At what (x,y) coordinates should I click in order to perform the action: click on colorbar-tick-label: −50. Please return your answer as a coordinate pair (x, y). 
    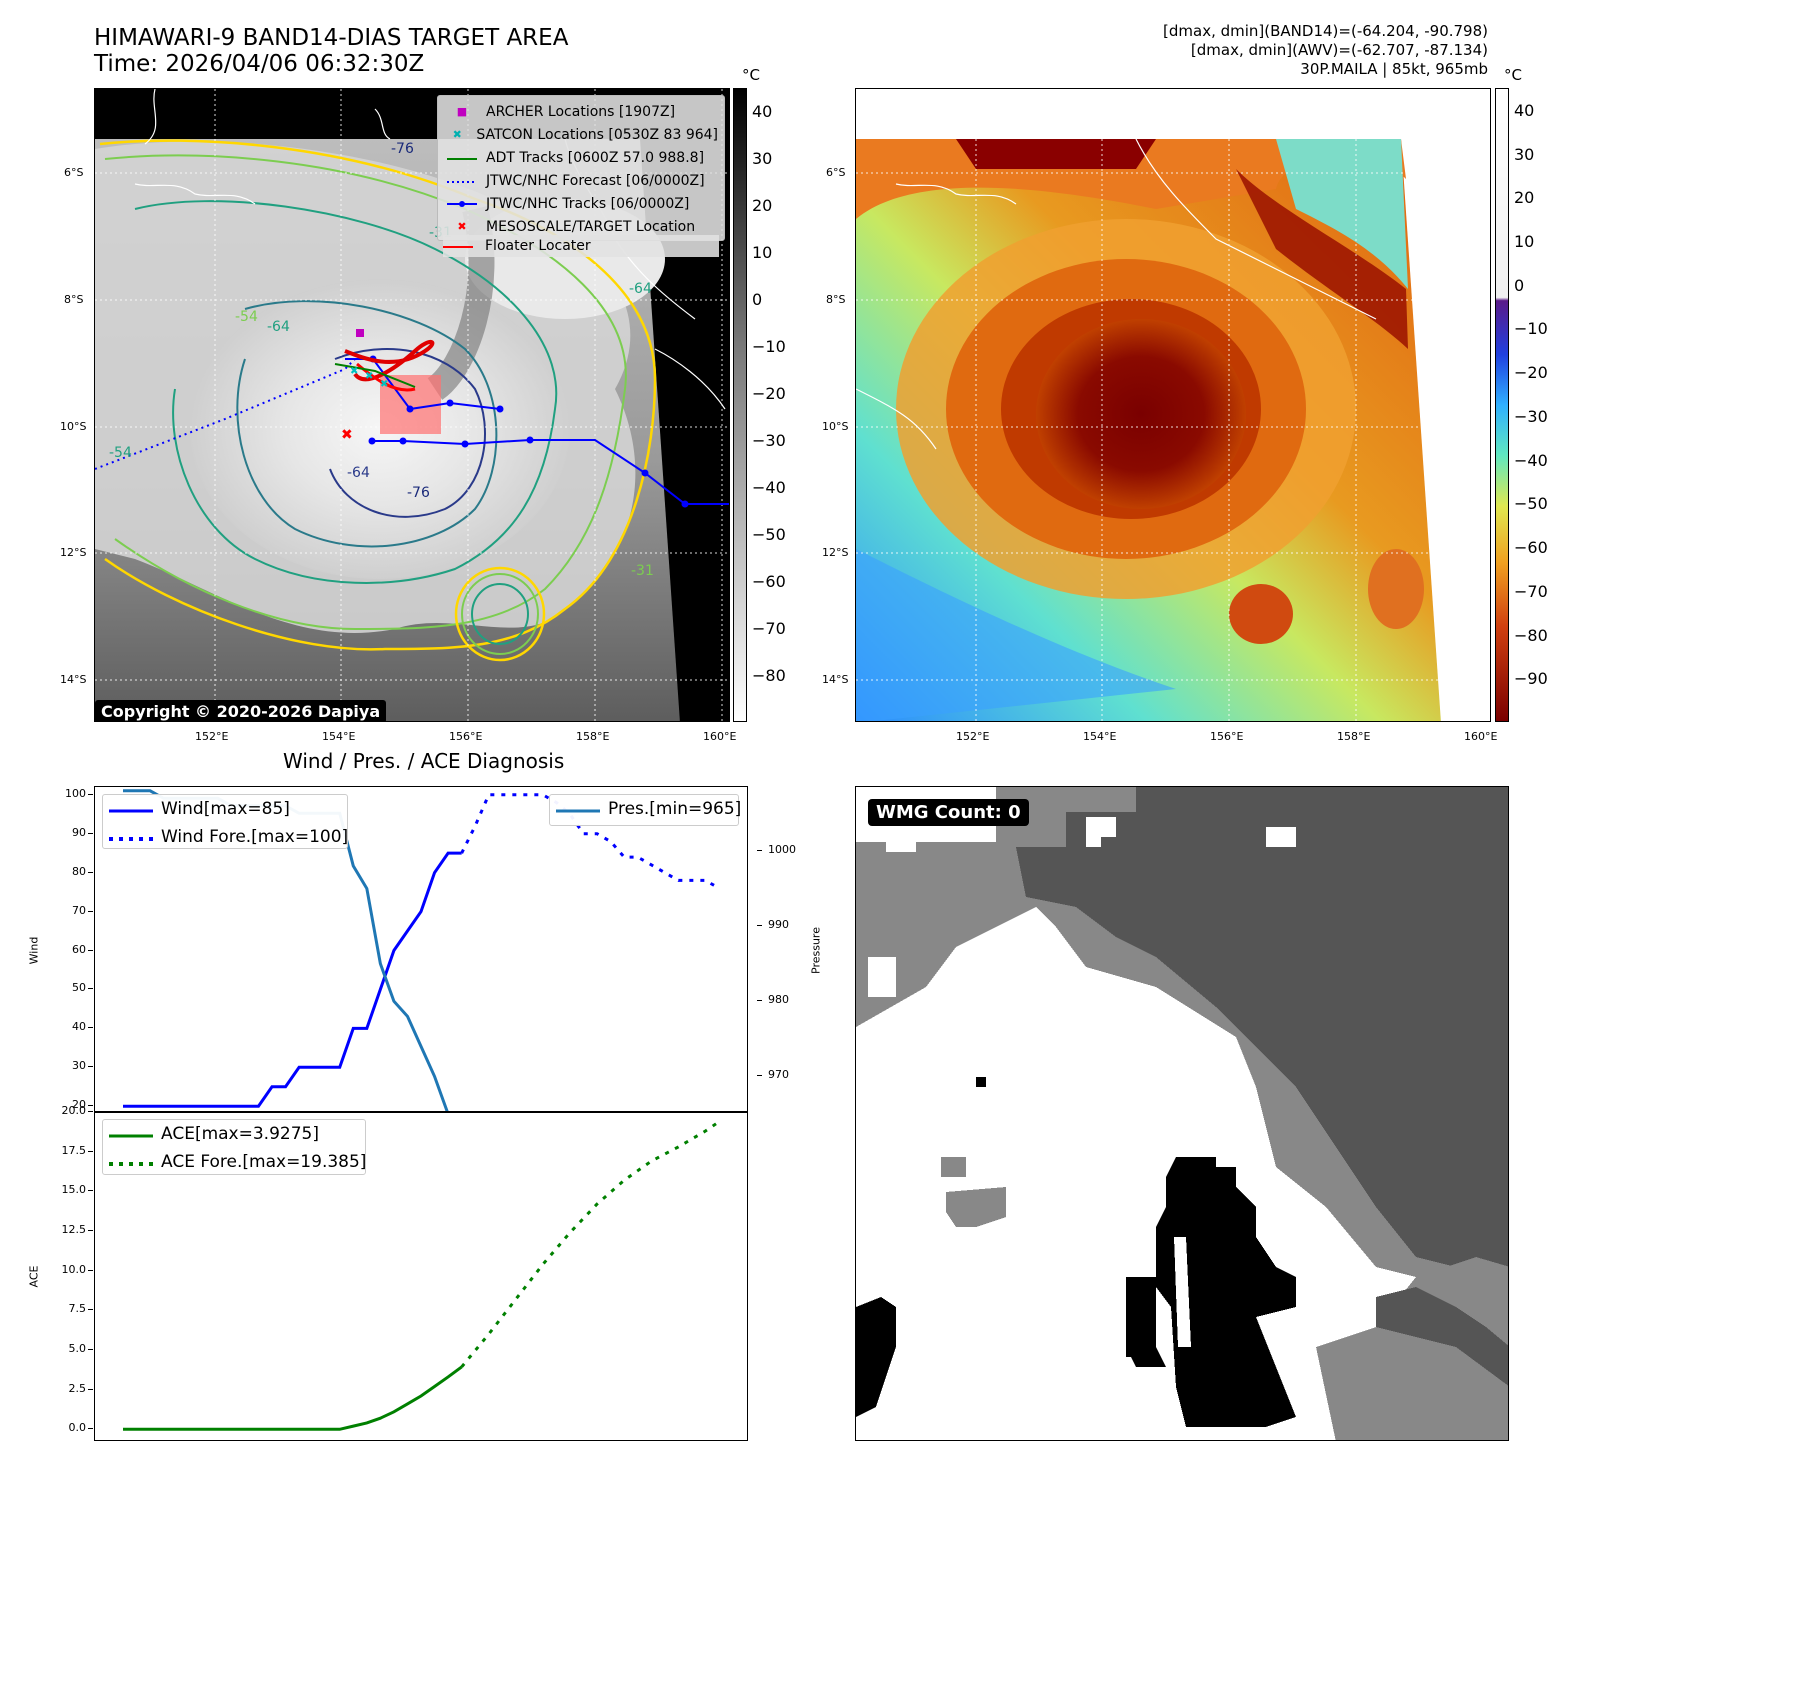
    Looking at the image, I should click on (769, 535).